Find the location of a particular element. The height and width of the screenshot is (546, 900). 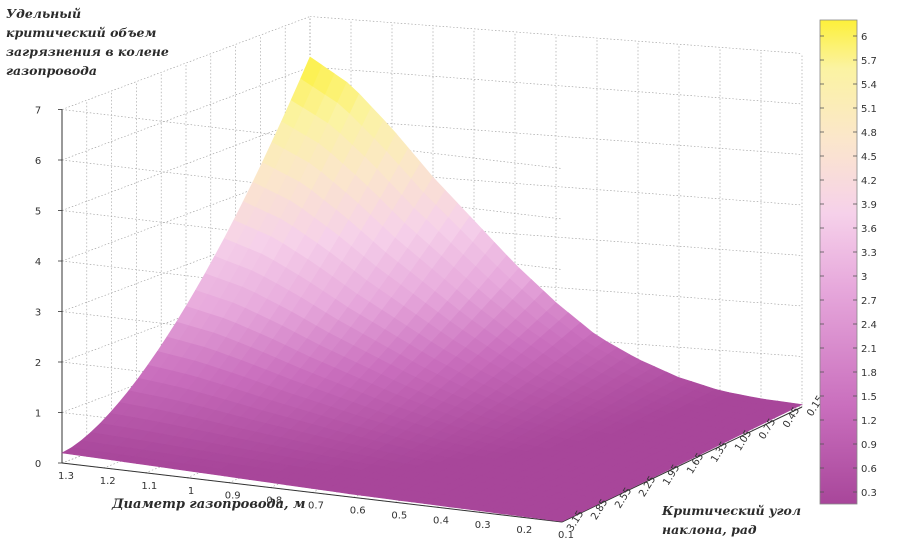

y-axis-title: Критический угол наклона, рад is located at coordinates (731, 520).